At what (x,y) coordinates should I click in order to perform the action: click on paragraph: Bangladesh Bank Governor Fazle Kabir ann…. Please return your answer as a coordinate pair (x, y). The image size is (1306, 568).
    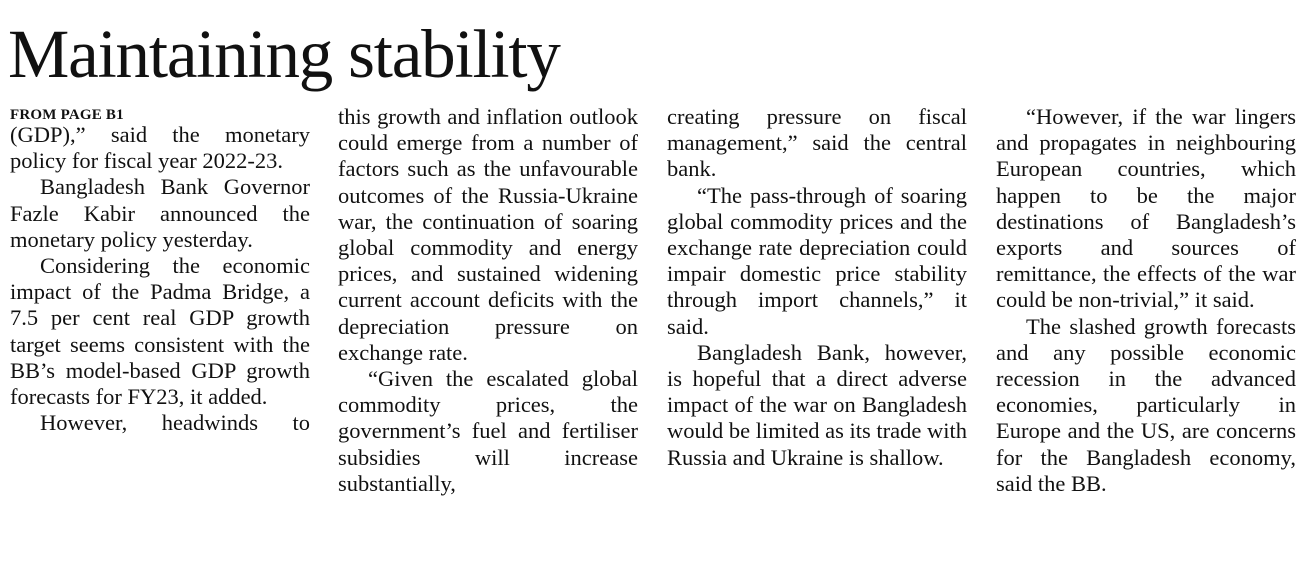
    Looking at the image, I should click on (160, 213).